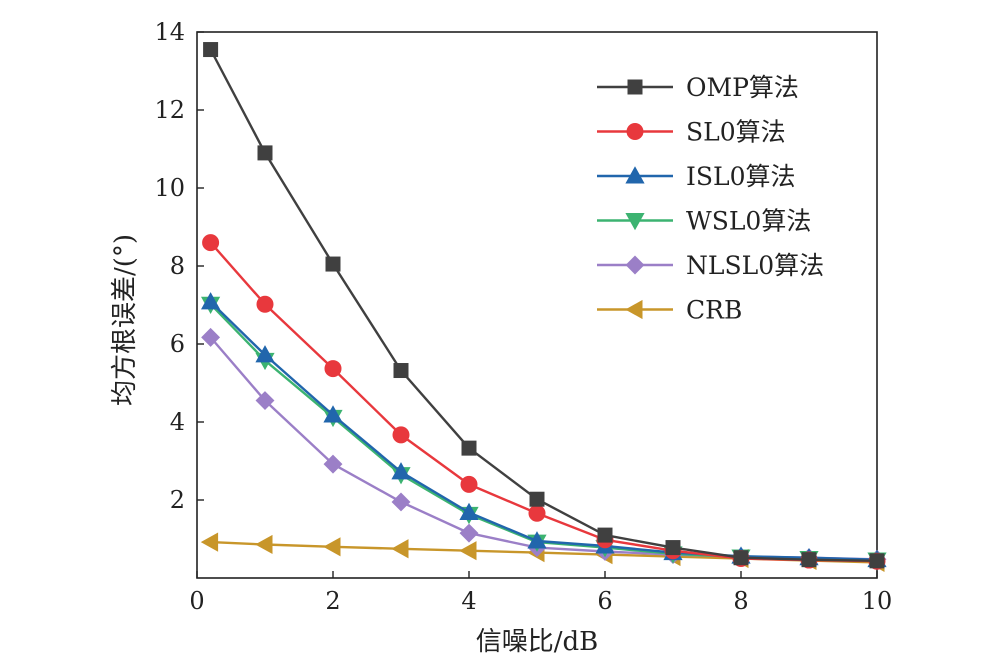 The image size is (1000, 670). Describe the element at coordinates (755, 265) in the screenshot. I see `legend-label: NLSL0算法` at that location.